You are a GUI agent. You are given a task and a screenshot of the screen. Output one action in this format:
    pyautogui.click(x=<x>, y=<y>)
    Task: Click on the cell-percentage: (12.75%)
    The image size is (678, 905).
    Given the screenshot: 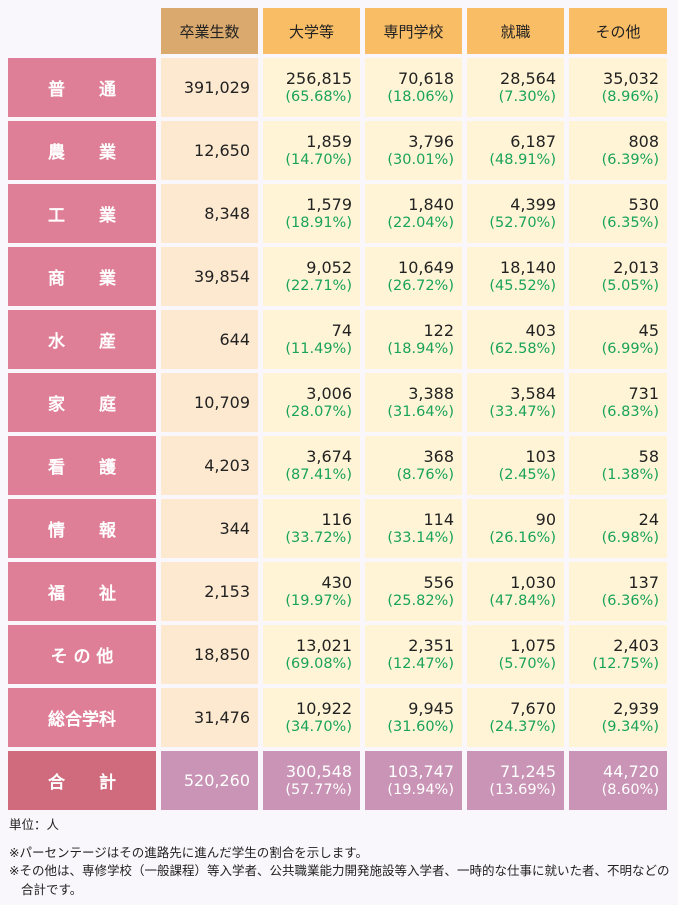 What is the action you would take?
    pyautogui.click(x=625, y=663)
    